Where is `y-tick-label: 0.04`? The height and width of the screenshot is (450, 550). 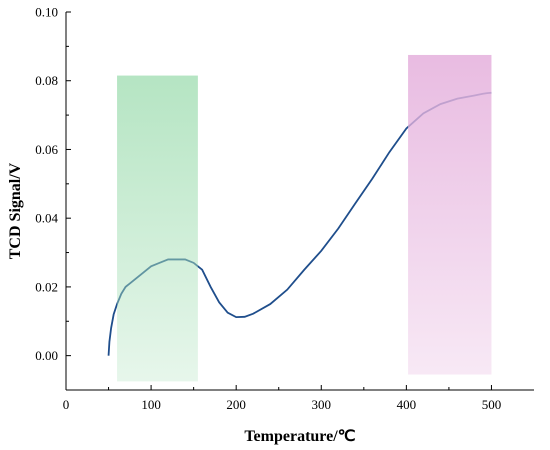
y-tick-label: 0.04 is located at coordinates (46, 218).